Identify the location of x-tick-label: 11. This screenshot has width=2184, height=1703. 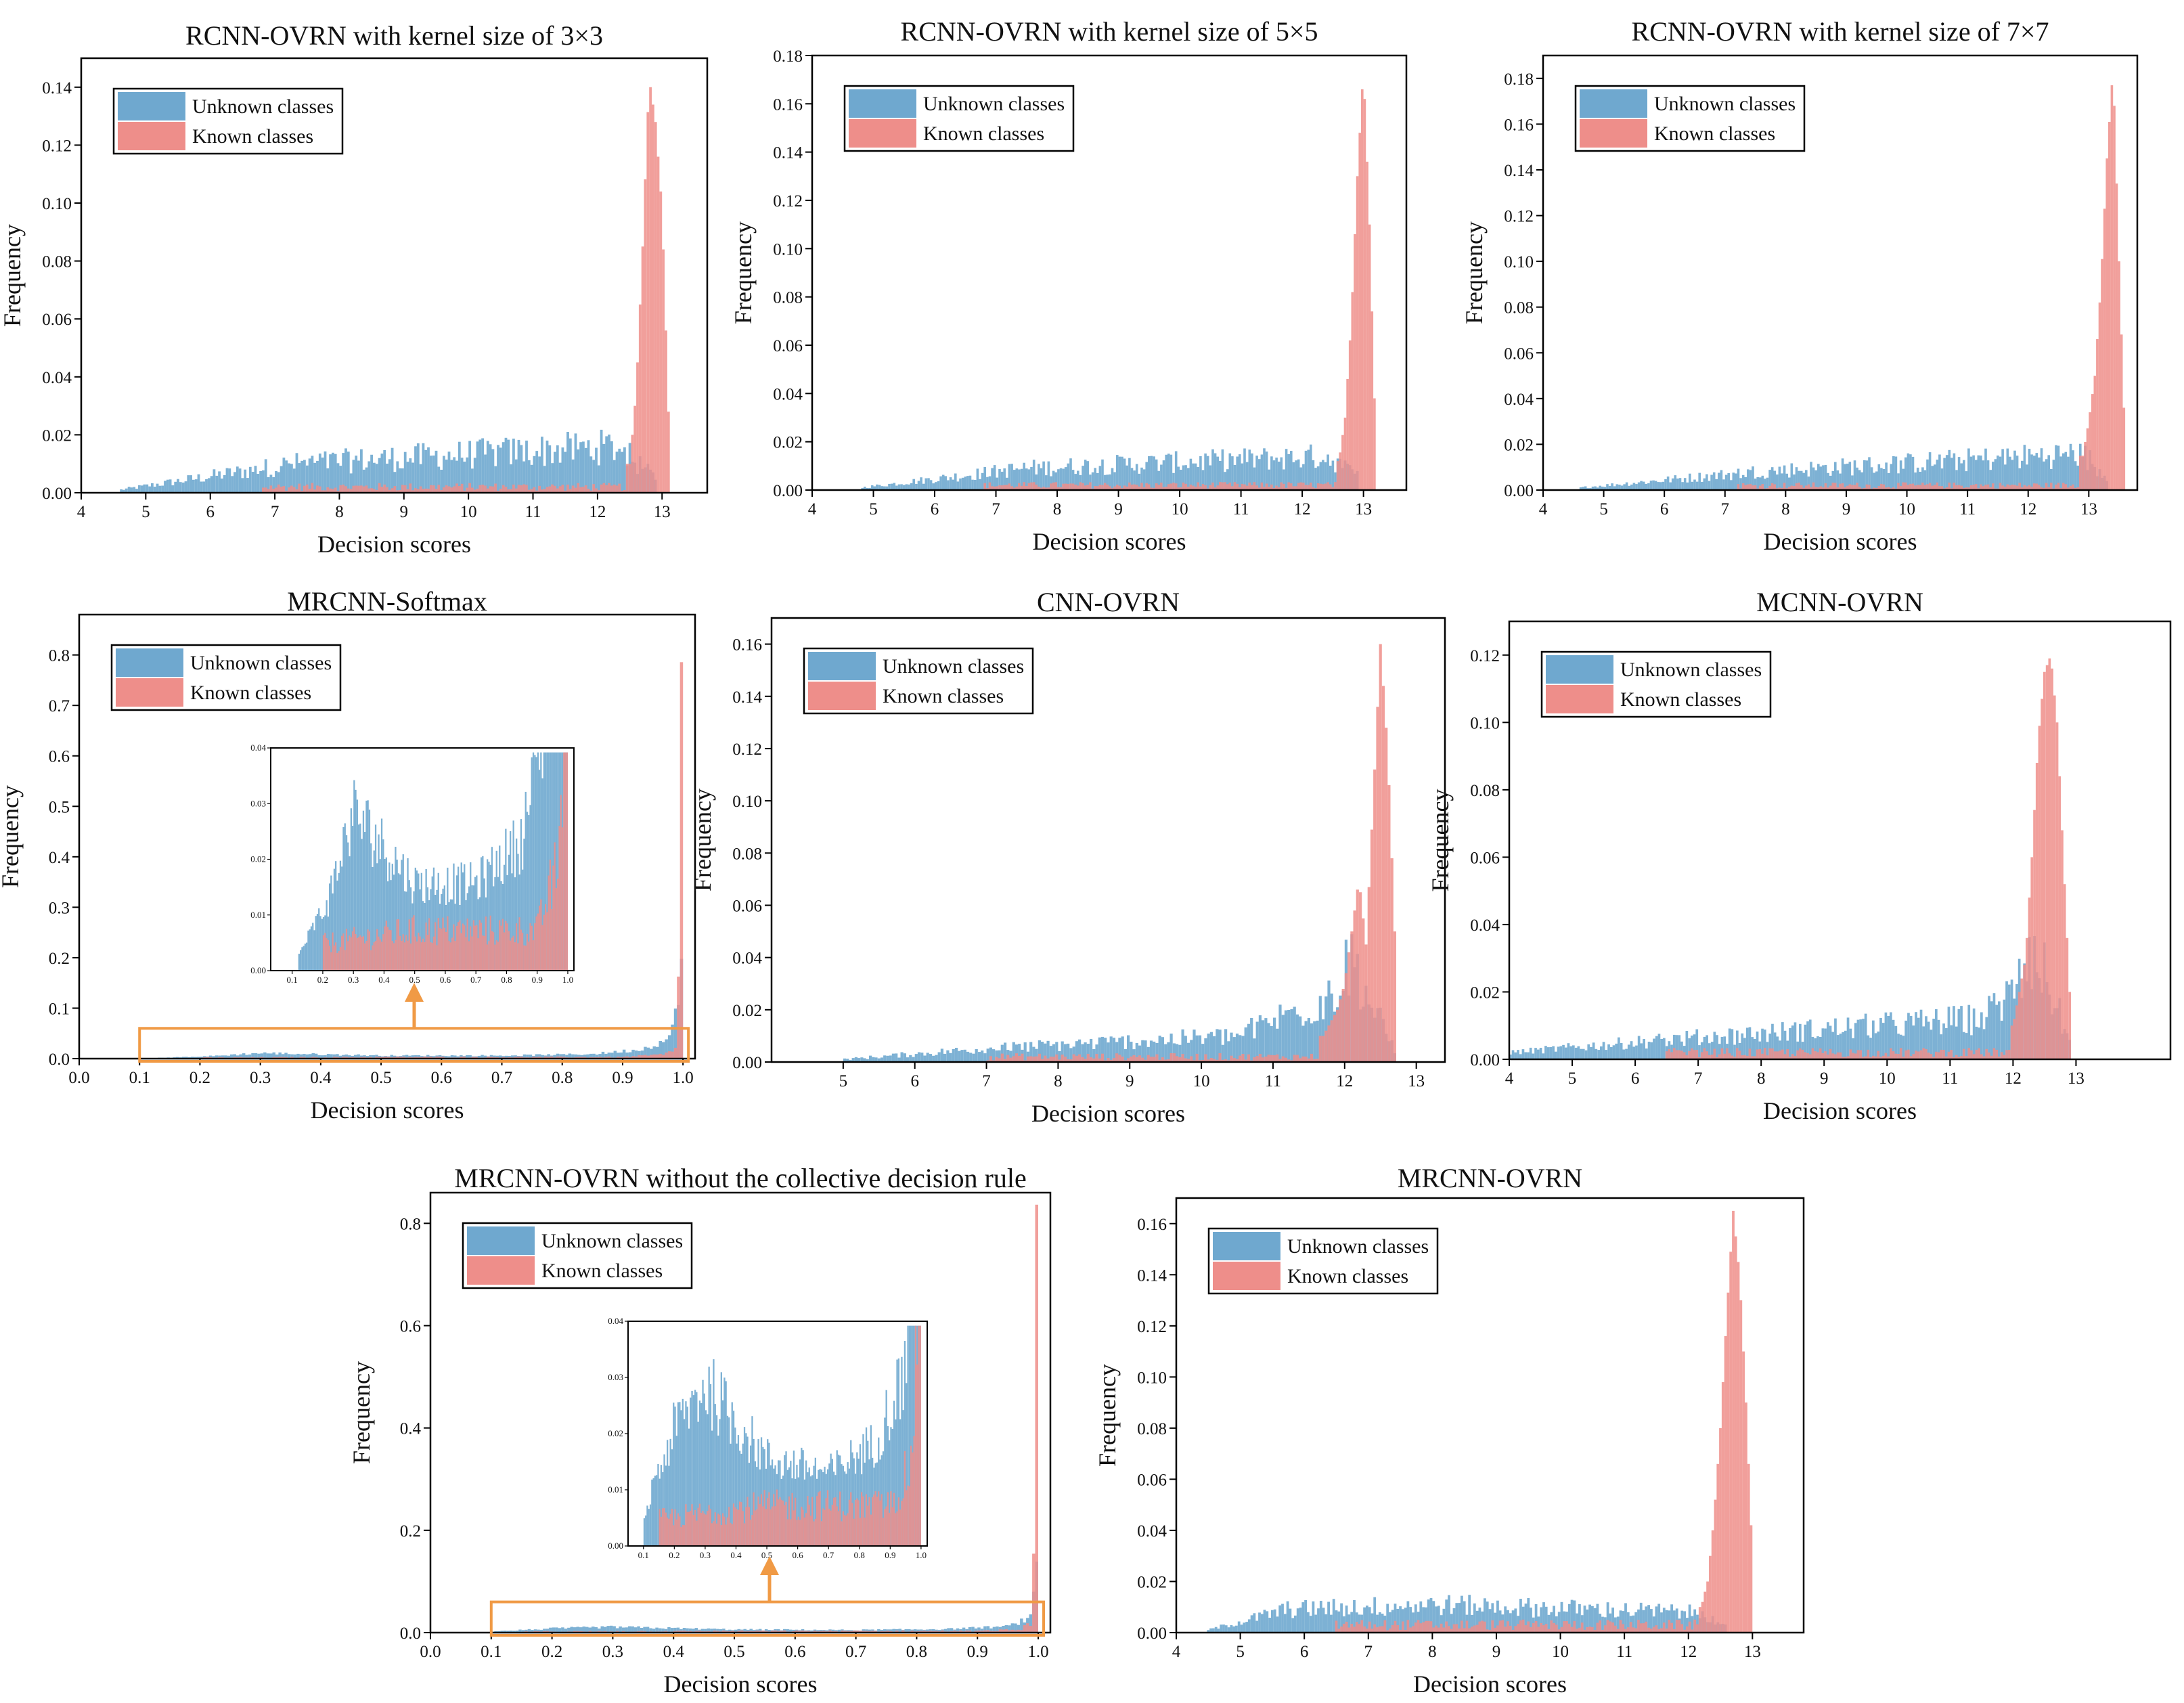
(533, 512).